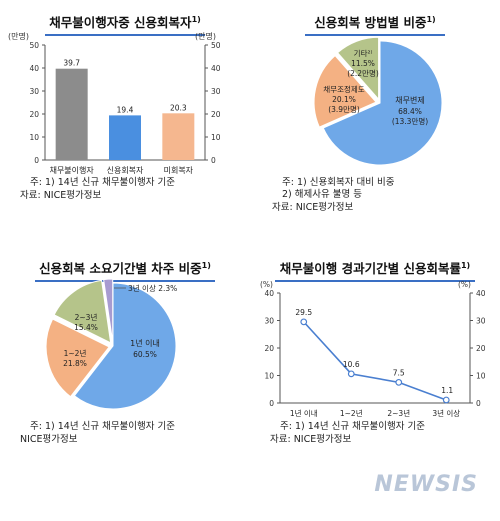 The height and width of the screenshot is (521, 500). Describe the element at coordinates (179, 170) in the screenshot. I see `x-tick-label: 미회복자` at that location.